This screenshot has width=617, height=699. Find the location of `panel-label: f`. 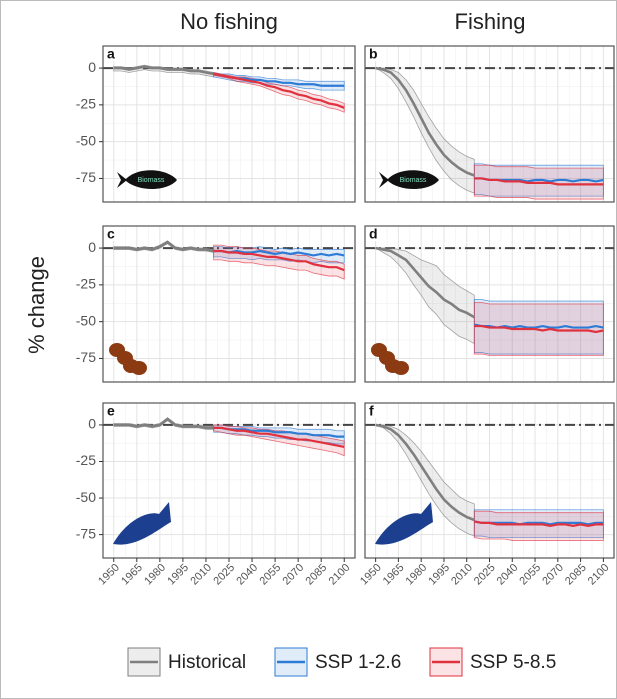

panel-label: f is located at coordinates (371, 411).